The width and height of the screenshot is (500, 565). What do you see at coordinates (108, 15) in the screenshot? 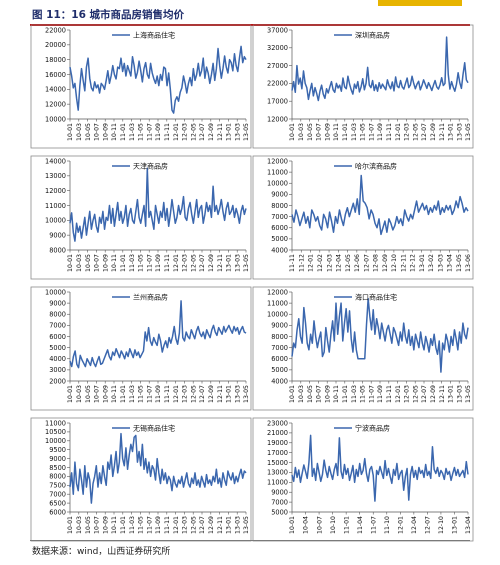
I see `figure-title: 图 11：16 城市商品房销售均价` at bounding box center [108, 15].